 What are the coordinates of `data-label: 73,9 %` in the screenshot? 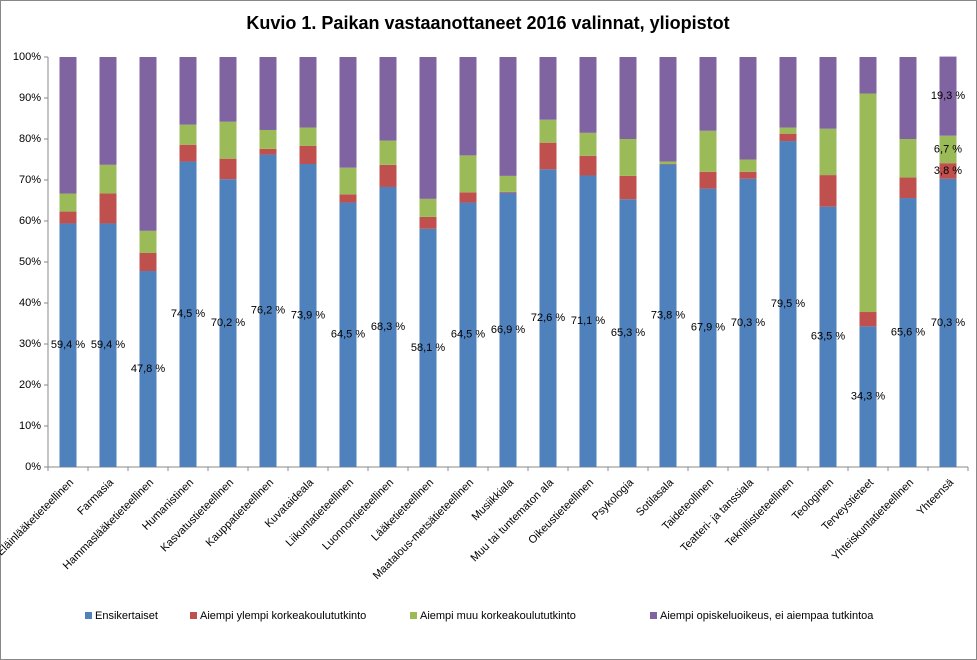 It's located at (308, 315).